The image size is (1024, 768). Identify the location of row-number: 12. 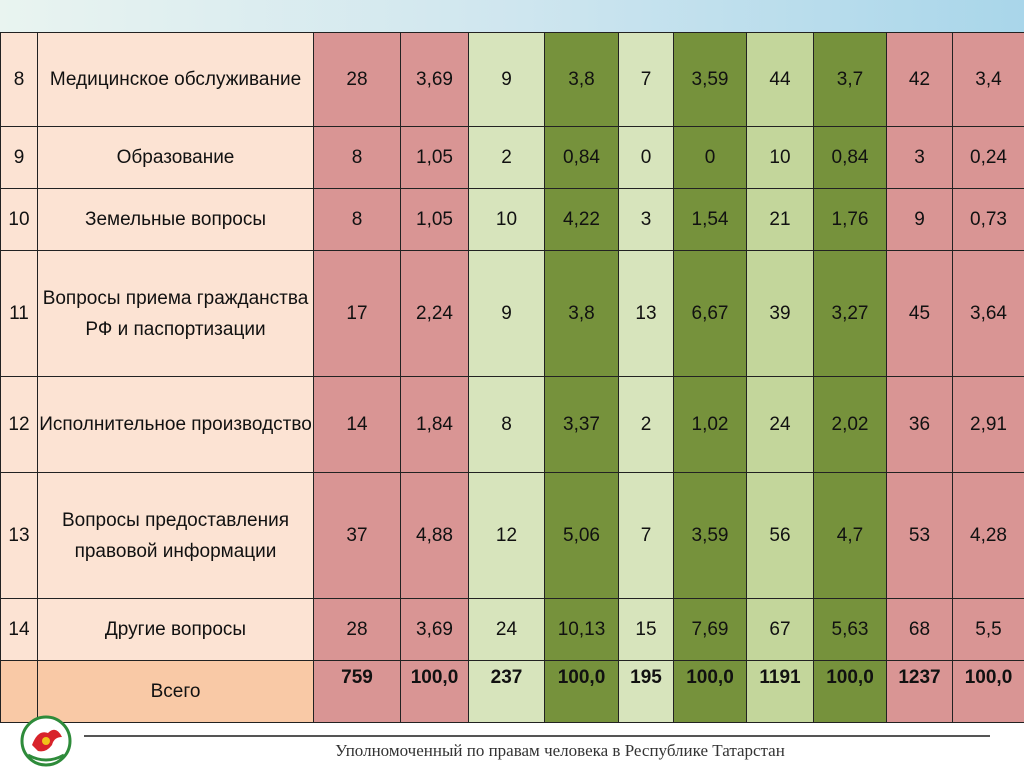
(19, 424).